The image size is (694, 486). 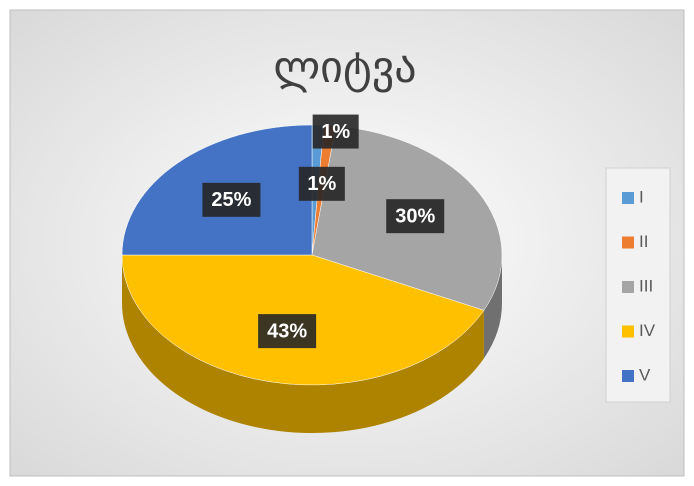 What do you see at coordinates (638, 285) in the screenshot?
I see `legend-box` at bounding box center [638, 285].